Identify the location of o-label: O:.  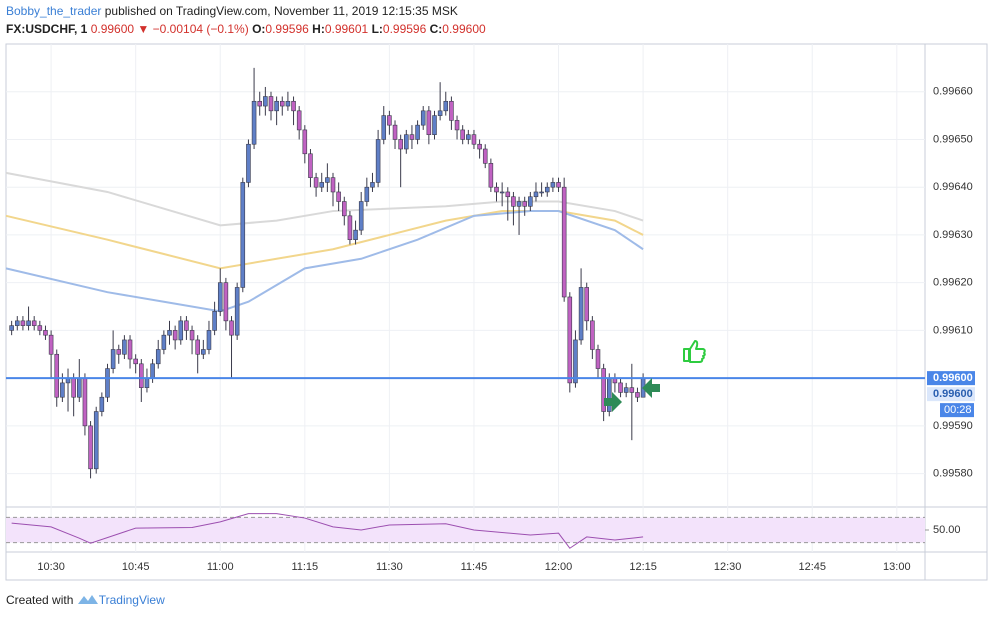
(259, 29).